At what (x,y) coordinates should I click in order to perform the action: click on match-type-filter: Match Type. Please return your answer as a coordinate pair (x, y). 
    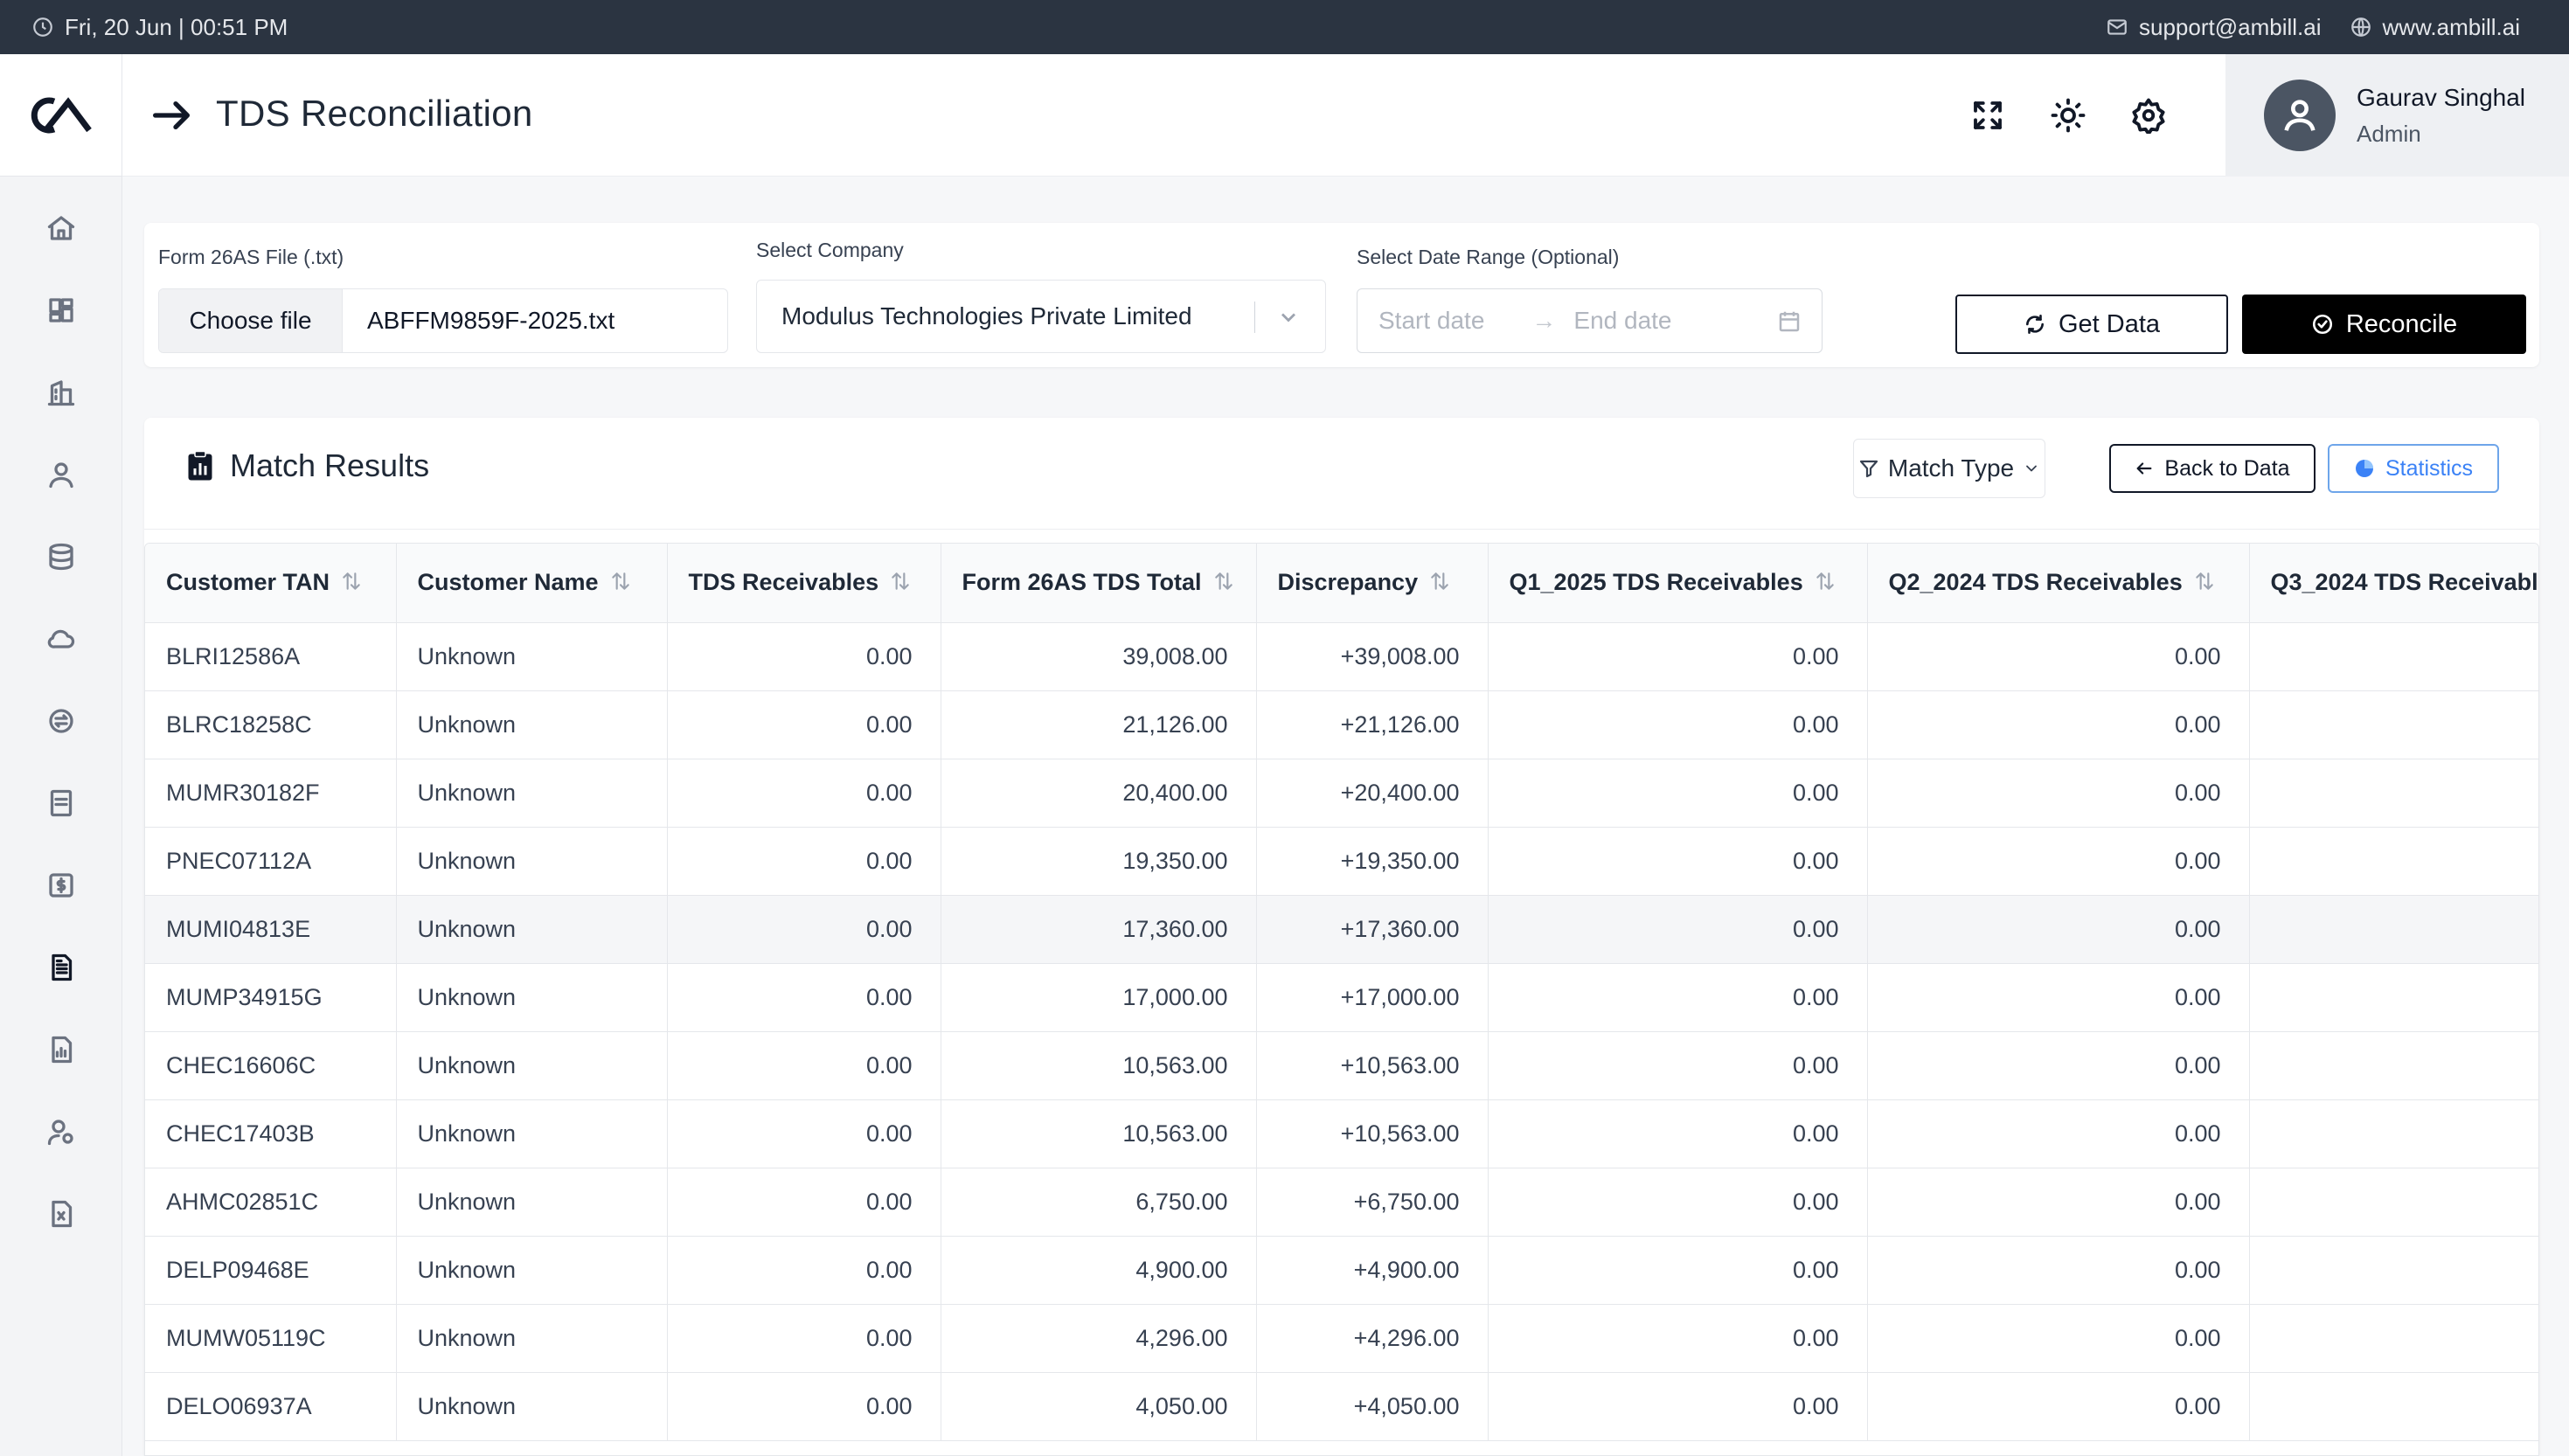
    Looking at the image, I should click on (1949, 468).